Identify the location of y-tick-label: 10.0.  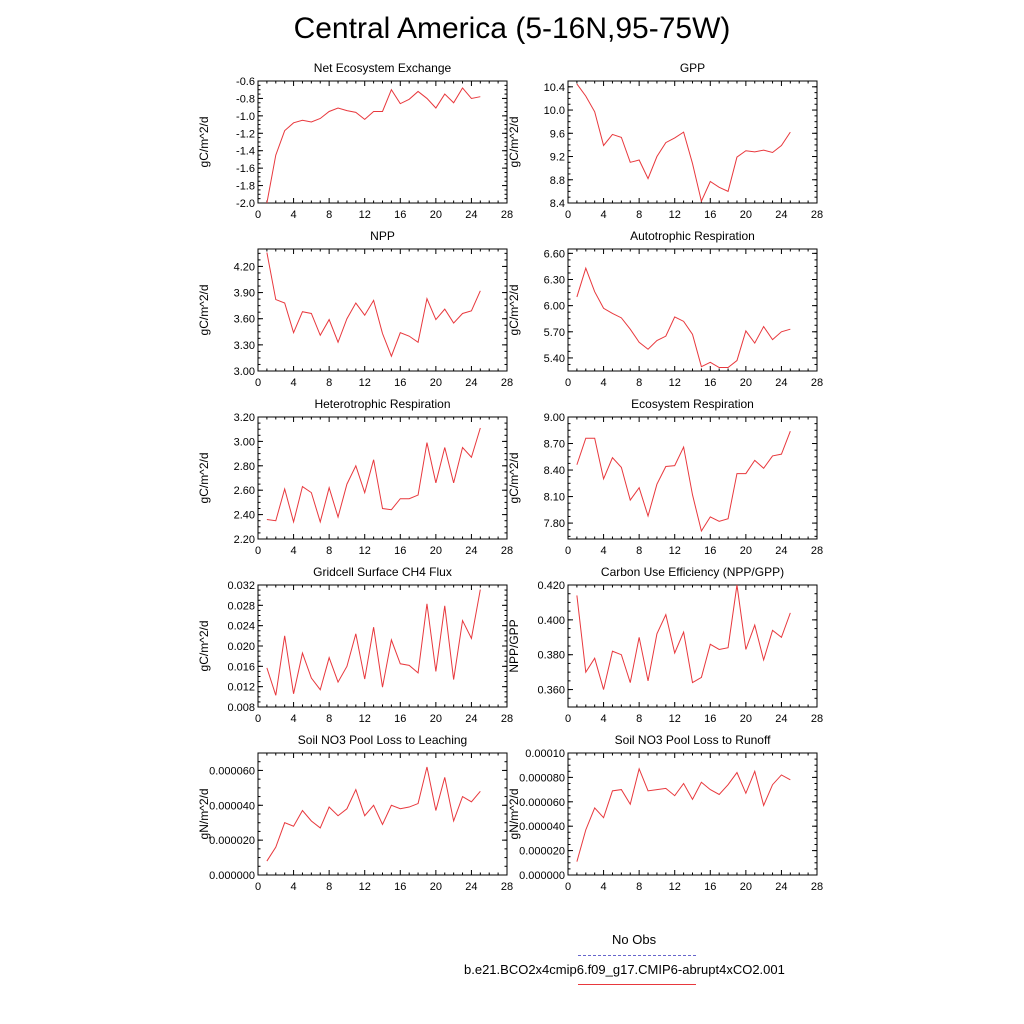
(554, 111).